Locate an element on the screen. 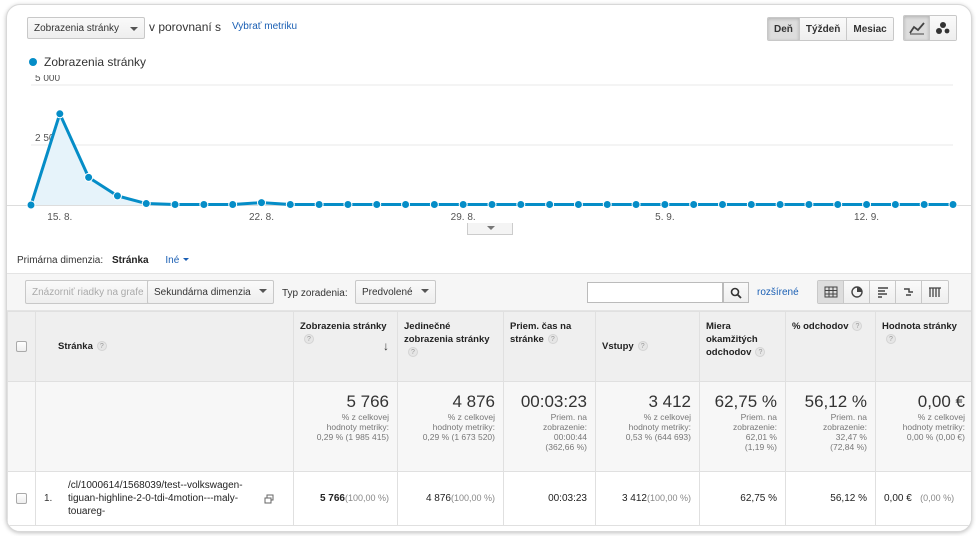 The width and height of the screenshot is (976, 536). performance-view-icon is located at coordinates (883, 292).